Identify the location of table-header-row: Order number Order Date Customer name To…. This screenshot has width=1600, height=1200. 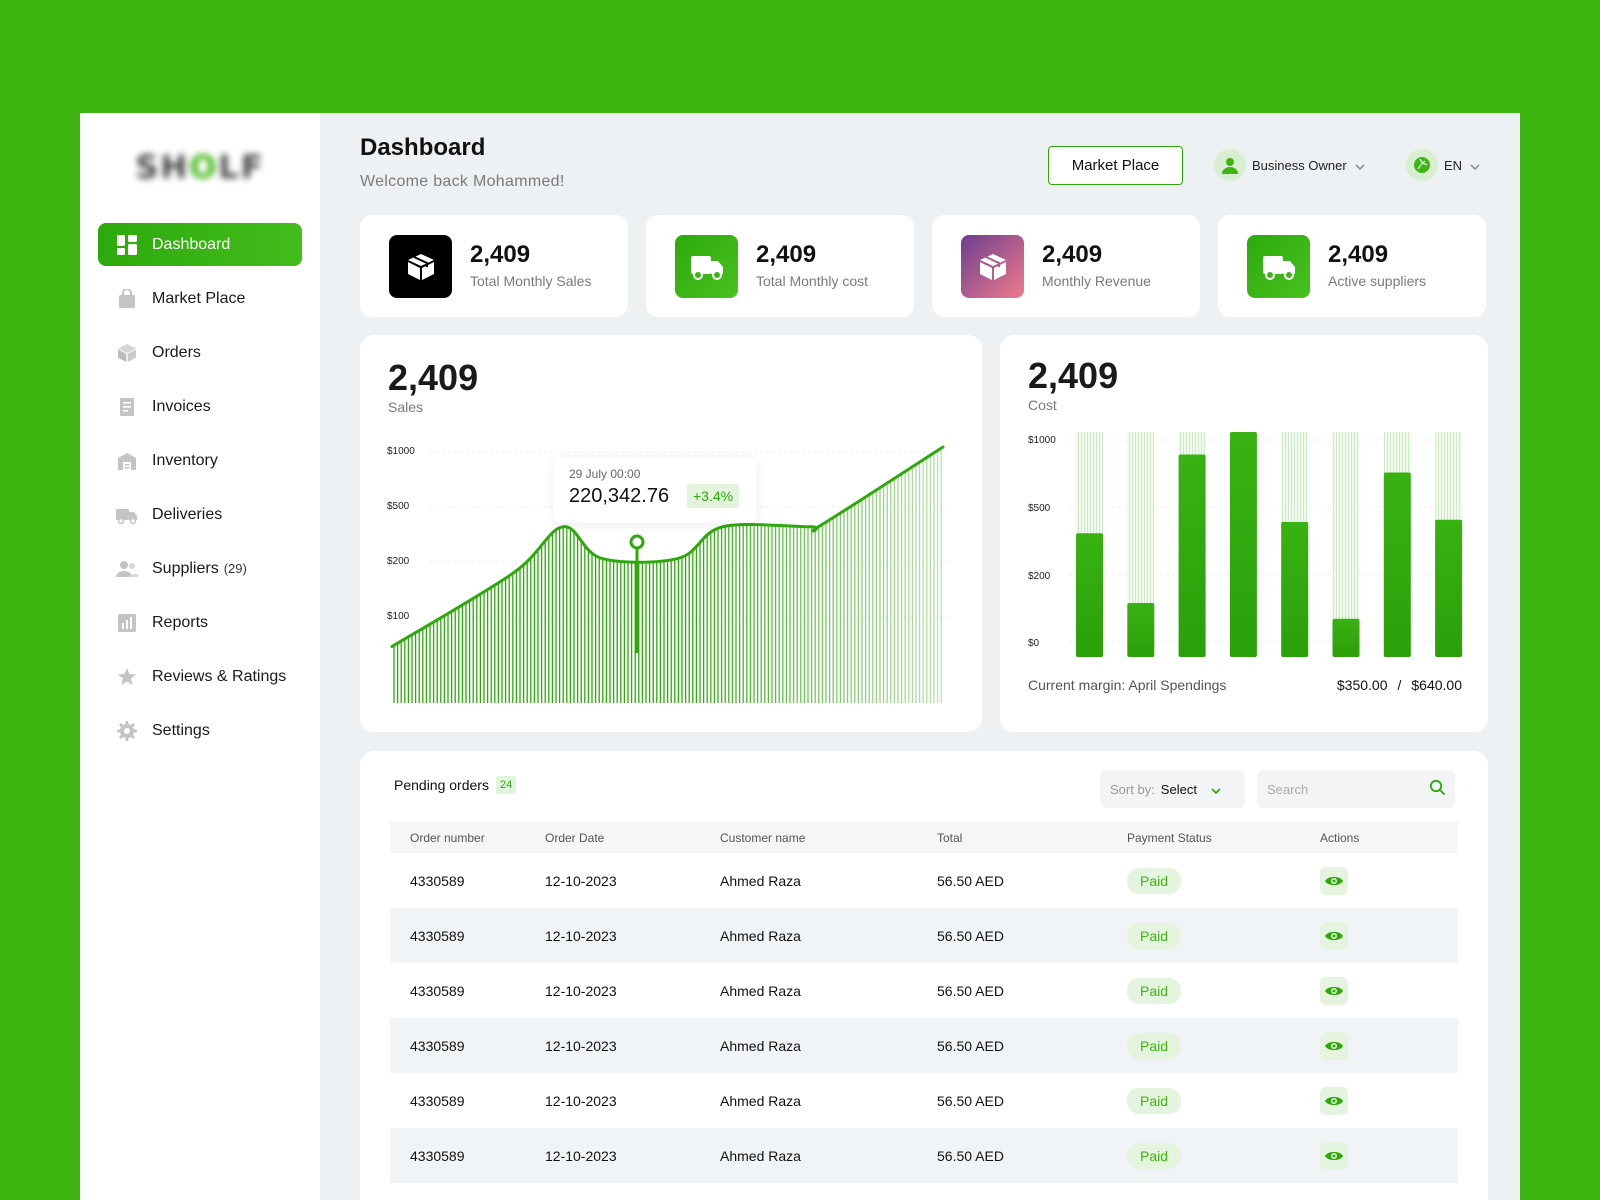
(924, 837).